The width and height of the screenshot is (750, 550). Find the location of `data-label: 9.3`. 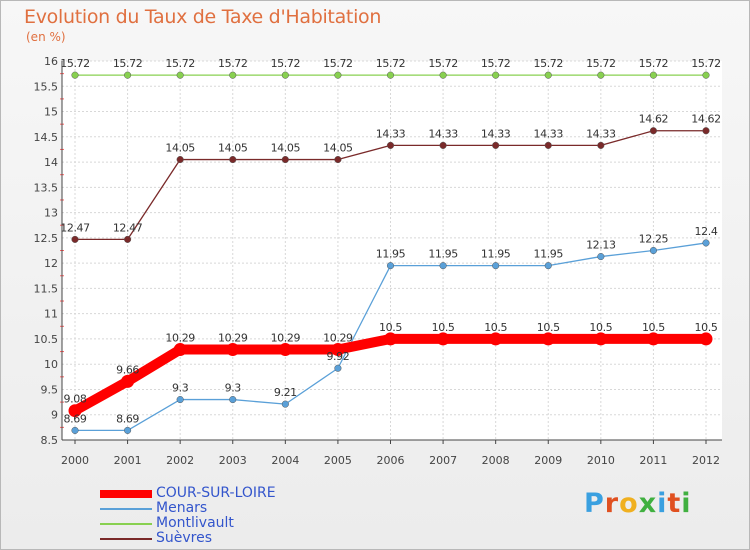

data-label: 9.3 is located at coordinates (233, 388).